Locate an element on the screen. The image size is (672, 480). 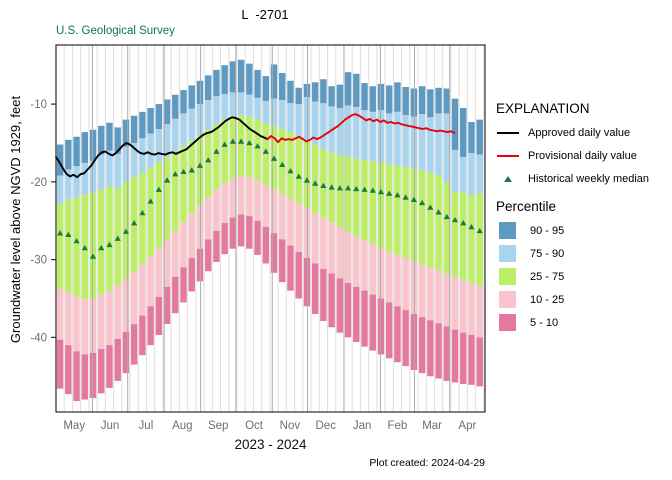
legend-item-approved-label: Approved daily value is located at coordinates (579, 133).